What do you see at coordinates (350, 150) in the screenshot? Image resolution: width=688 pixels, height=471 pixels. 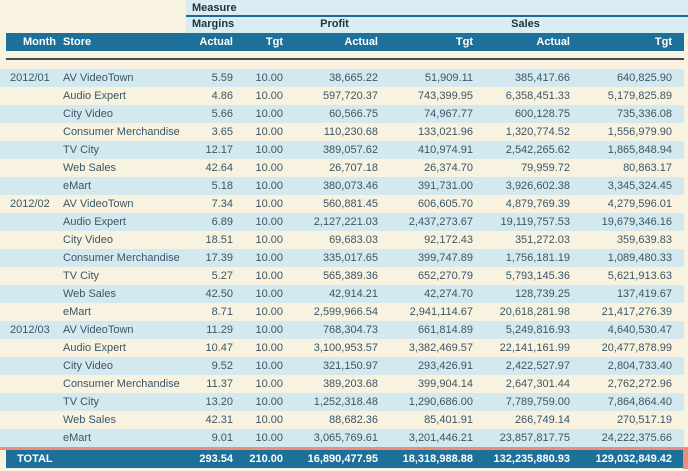 I see `profit-actual-cell: 389,057.62` at bounding box center [350, 150].